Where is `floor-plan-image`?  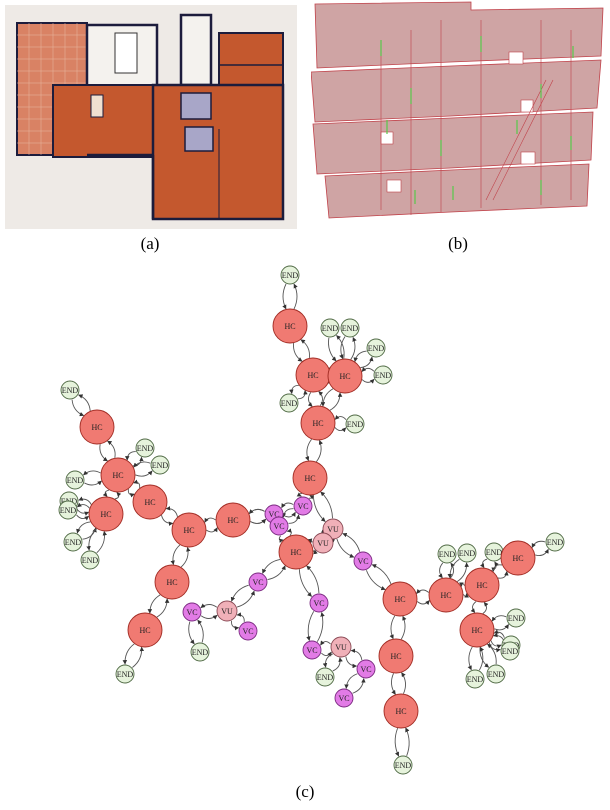 floor-plan-image is located at coordinates (151, 117).